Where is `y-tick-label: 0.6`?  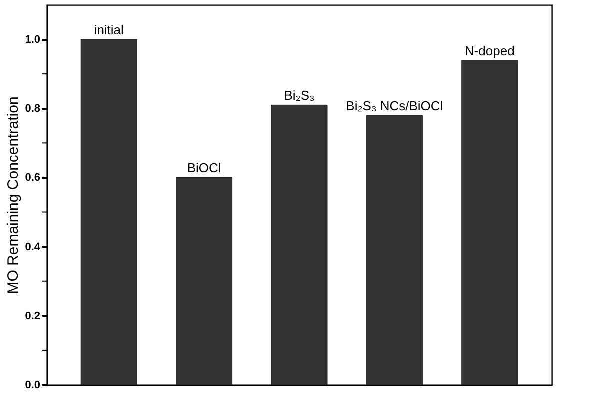 y-tick-label: 0.6 is located at coordinates (32, 178).